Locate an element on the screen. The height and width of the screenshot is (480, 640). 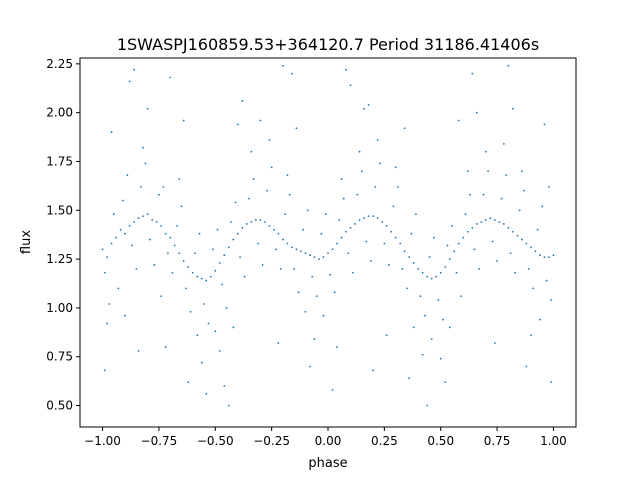
x-axis-label: phase is located at coordinates (327, 463).